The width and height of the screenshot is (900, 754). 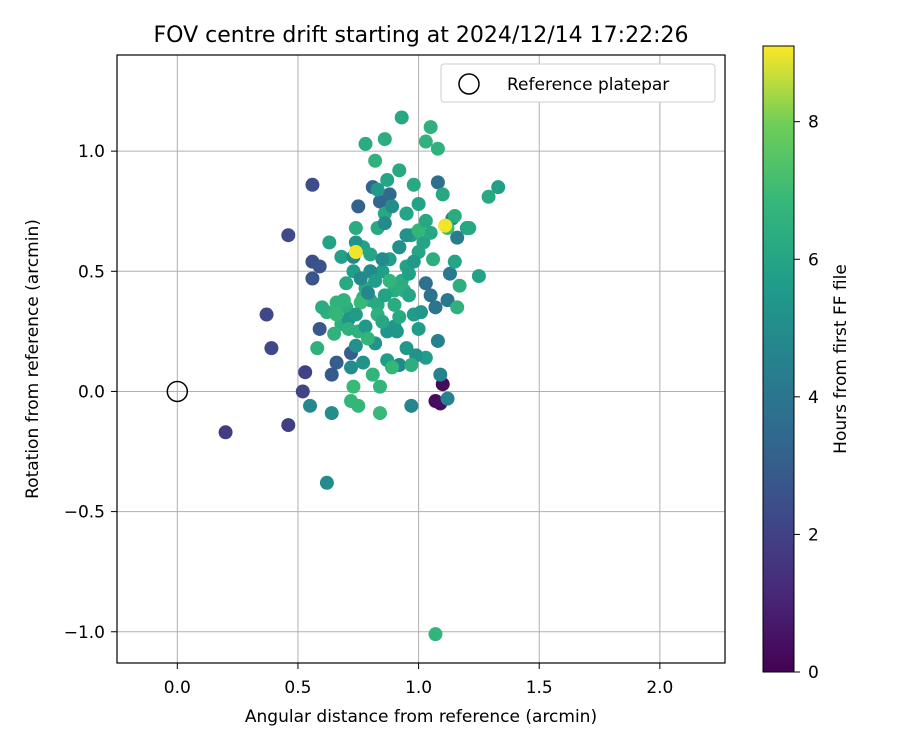 What do you see at coordinates (588, 85) in the screenshot?
I see `legend-label-reference: Reference platepar` at bounding box center [588, 85].